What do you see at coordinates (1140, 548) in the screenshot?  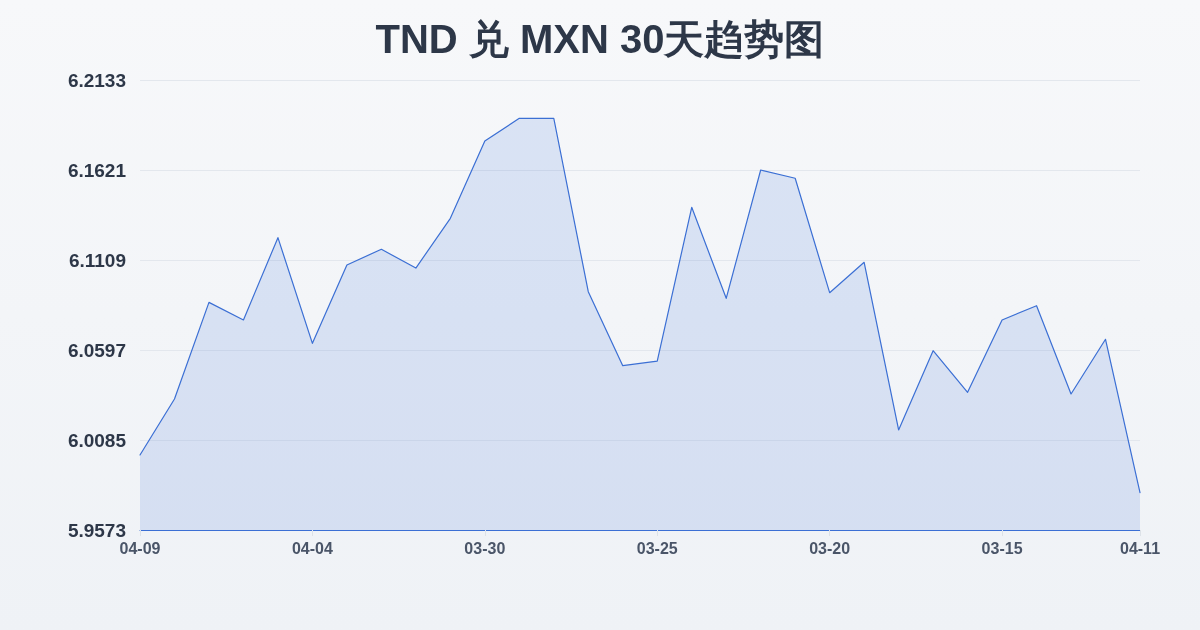 I see `x-tick-label: 04-11` at bounding box center [1140, 548].